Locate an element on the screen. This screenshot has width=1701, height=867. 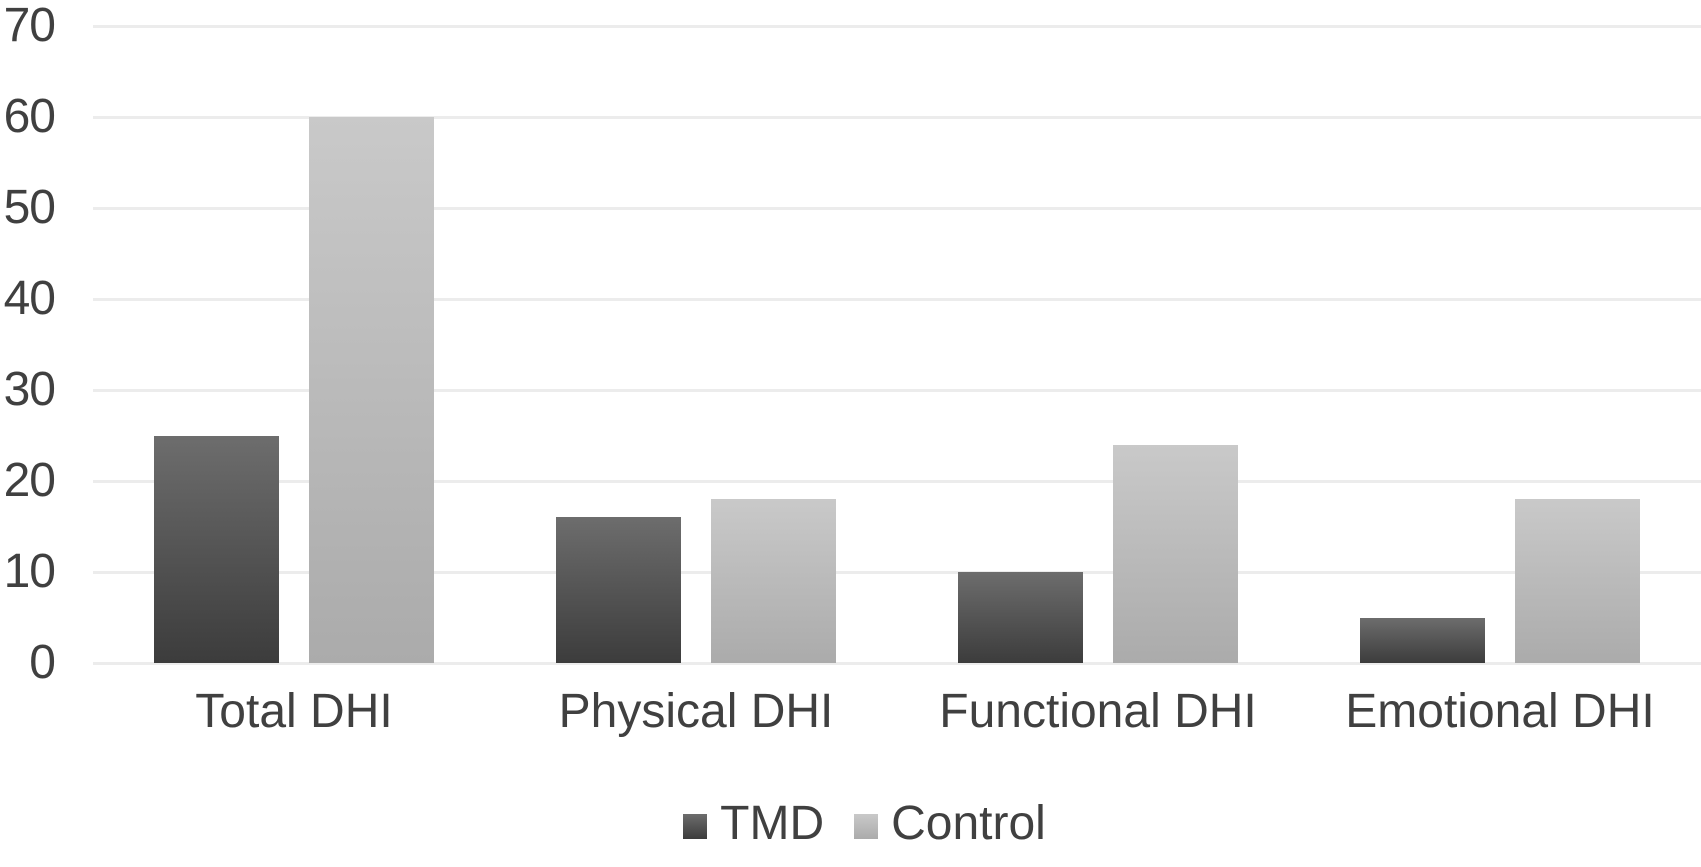
legend-item-control: Control is located at coordinates (950, 824).